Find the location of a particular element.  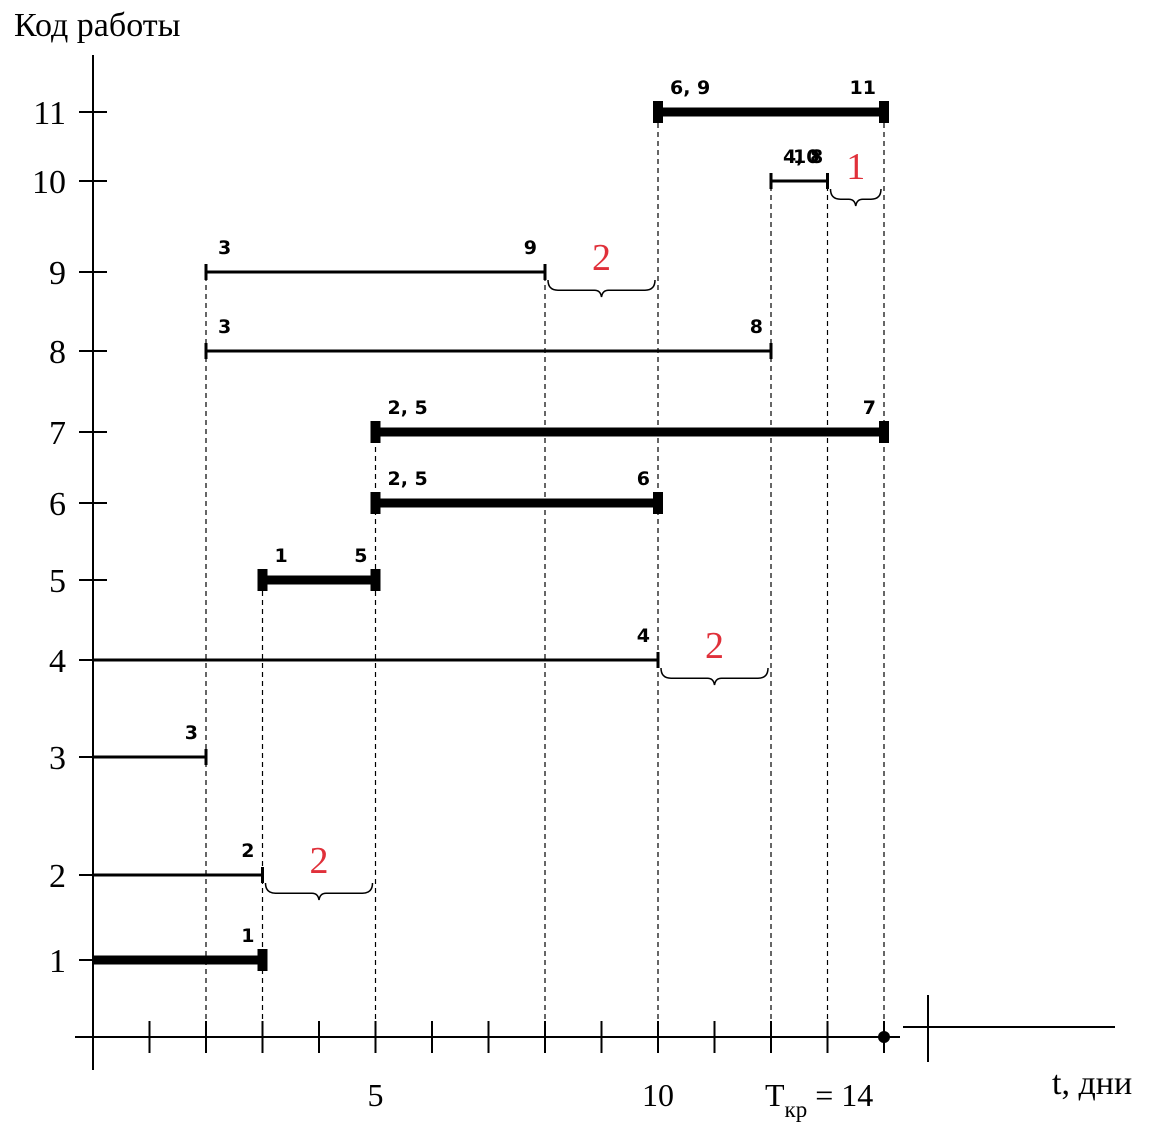

task-end-label-11: 11 is located at coordinates (863, 88).